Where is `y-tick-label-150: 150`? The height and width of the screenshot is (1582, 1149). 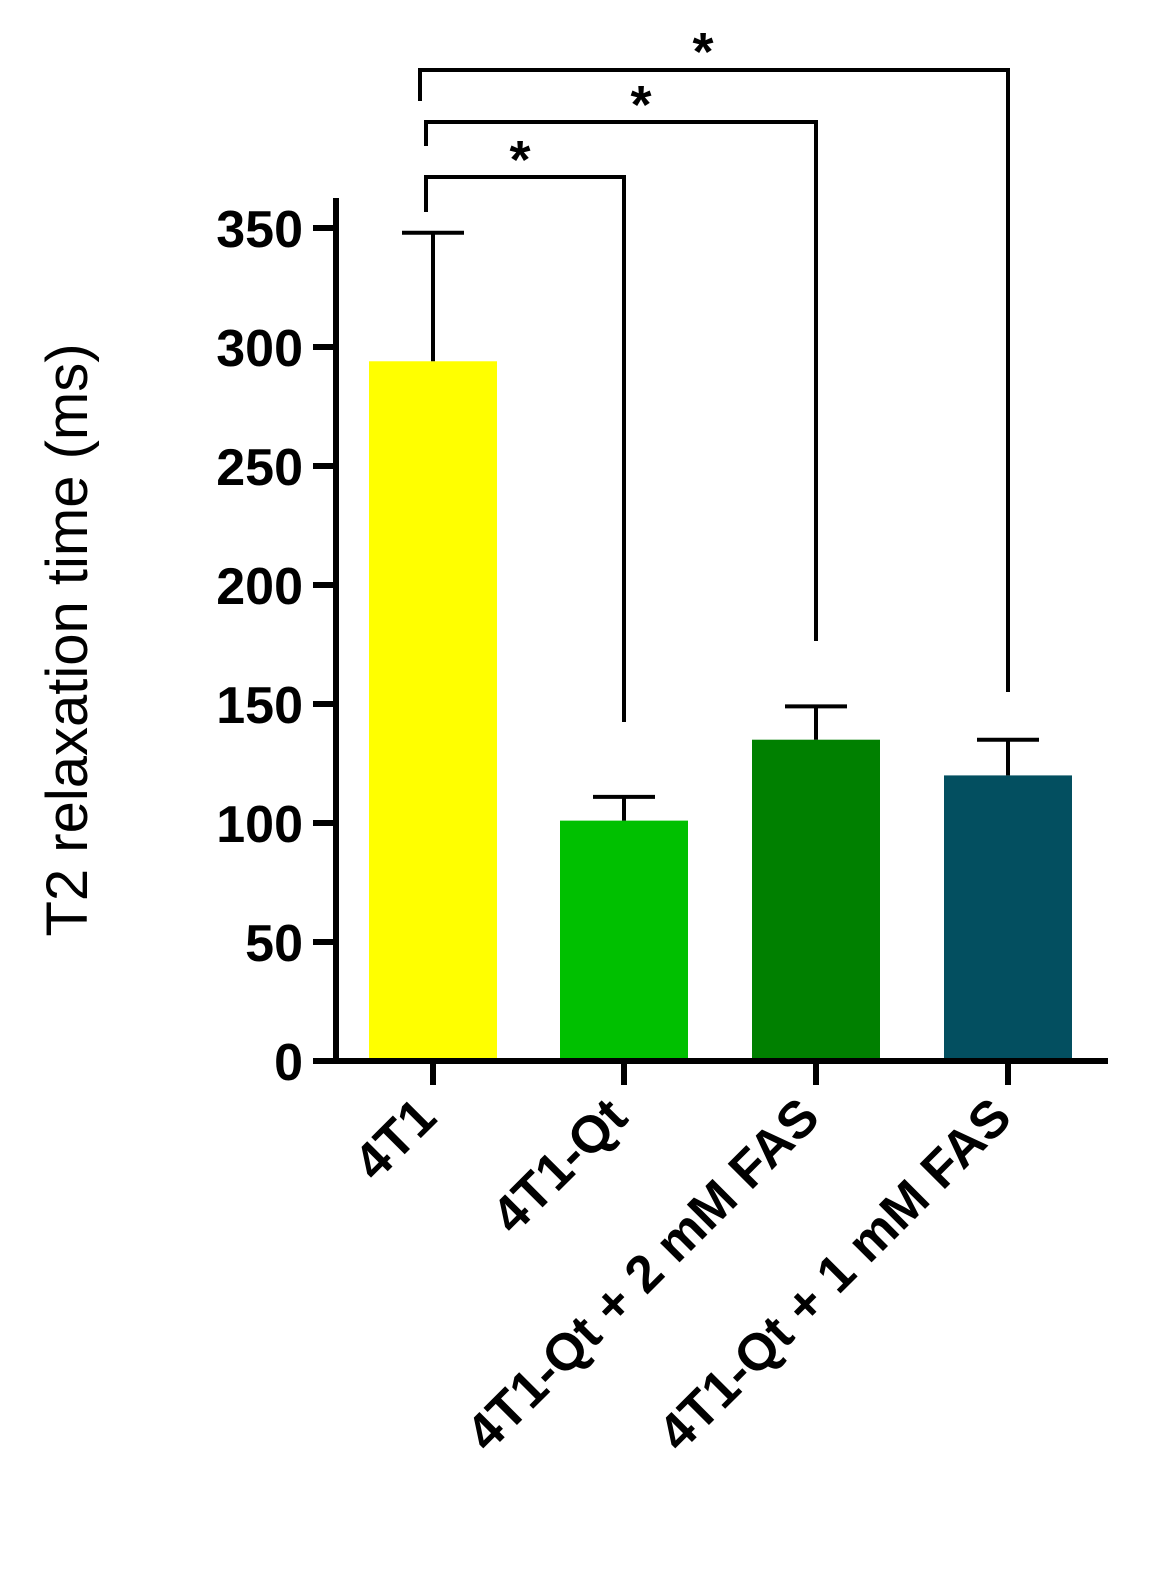 y-tick-label-150: 150 is located at coordinates (259, 706).